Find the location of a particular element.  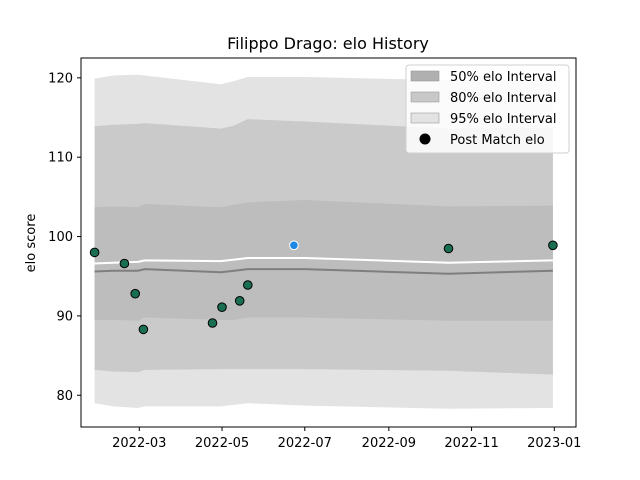

legend-box is located at coordinates (487, 109).